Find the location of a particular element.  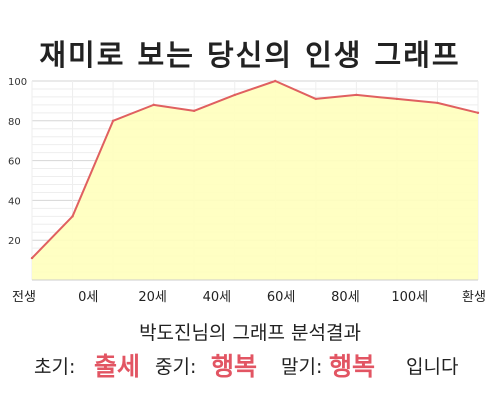

x-tick-label: 전생 is located at coordinates (24, 297).